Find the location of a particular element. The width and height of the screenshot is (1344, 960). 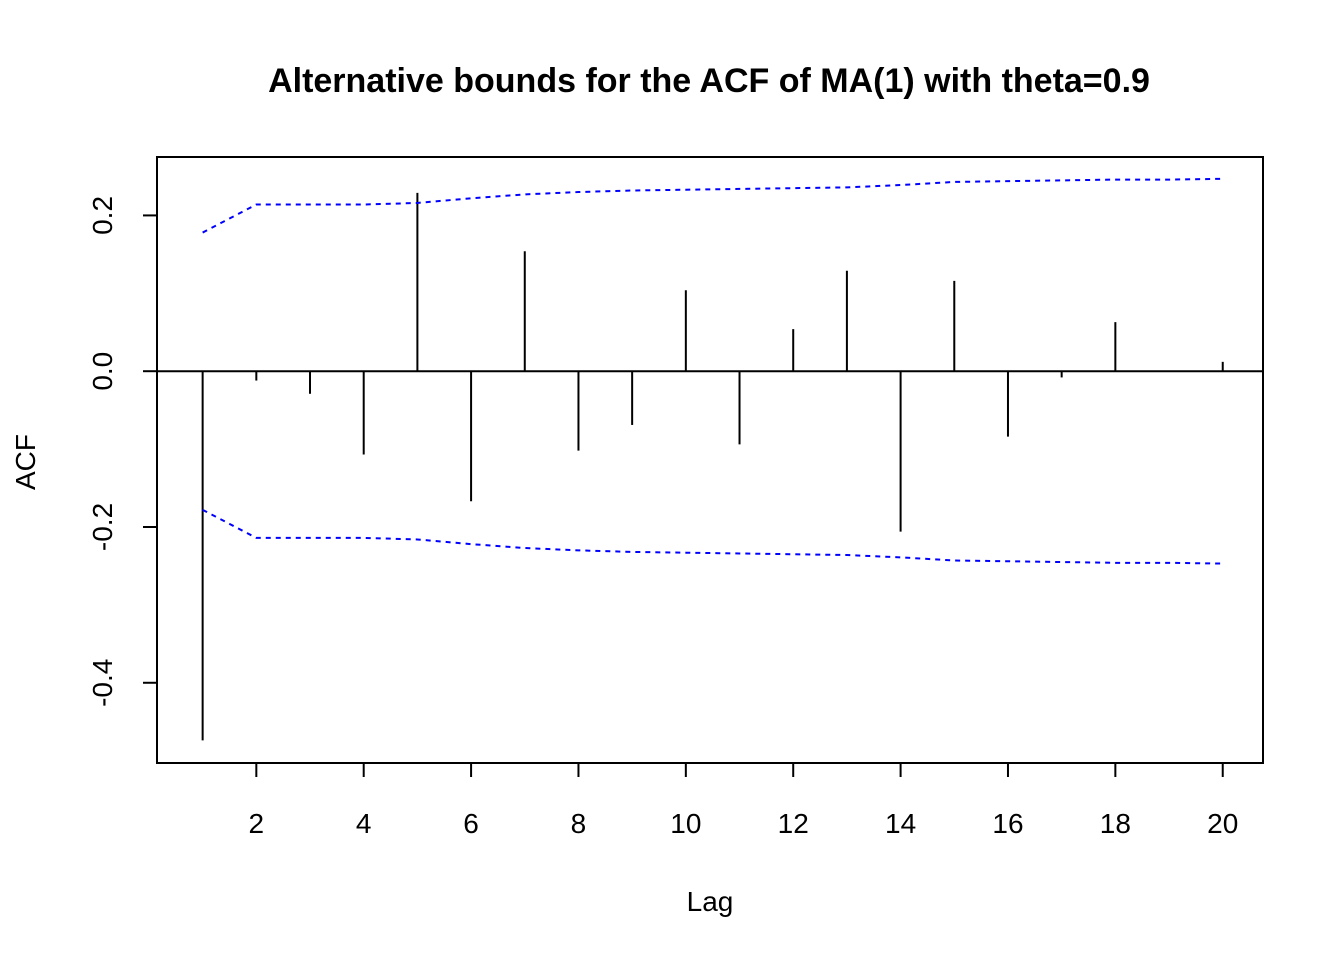

x-tick-label: 4 is located at coordinates (364, 823).